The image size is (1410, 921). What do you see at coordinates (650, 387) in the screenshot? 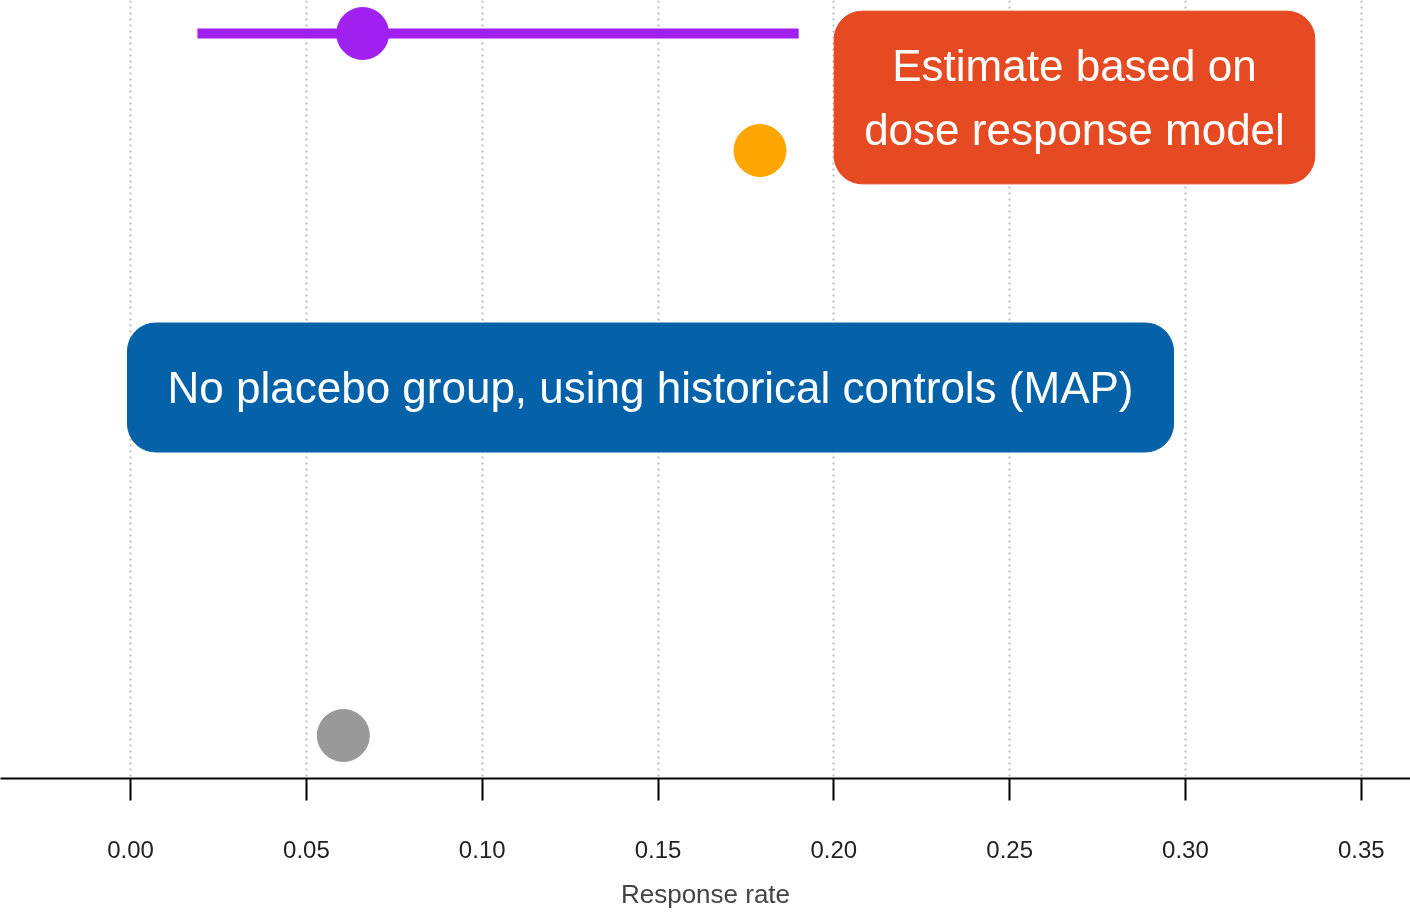
I see `annotation: No placebo group, using historical controls (MAP)` at bounding box center [650, 387].